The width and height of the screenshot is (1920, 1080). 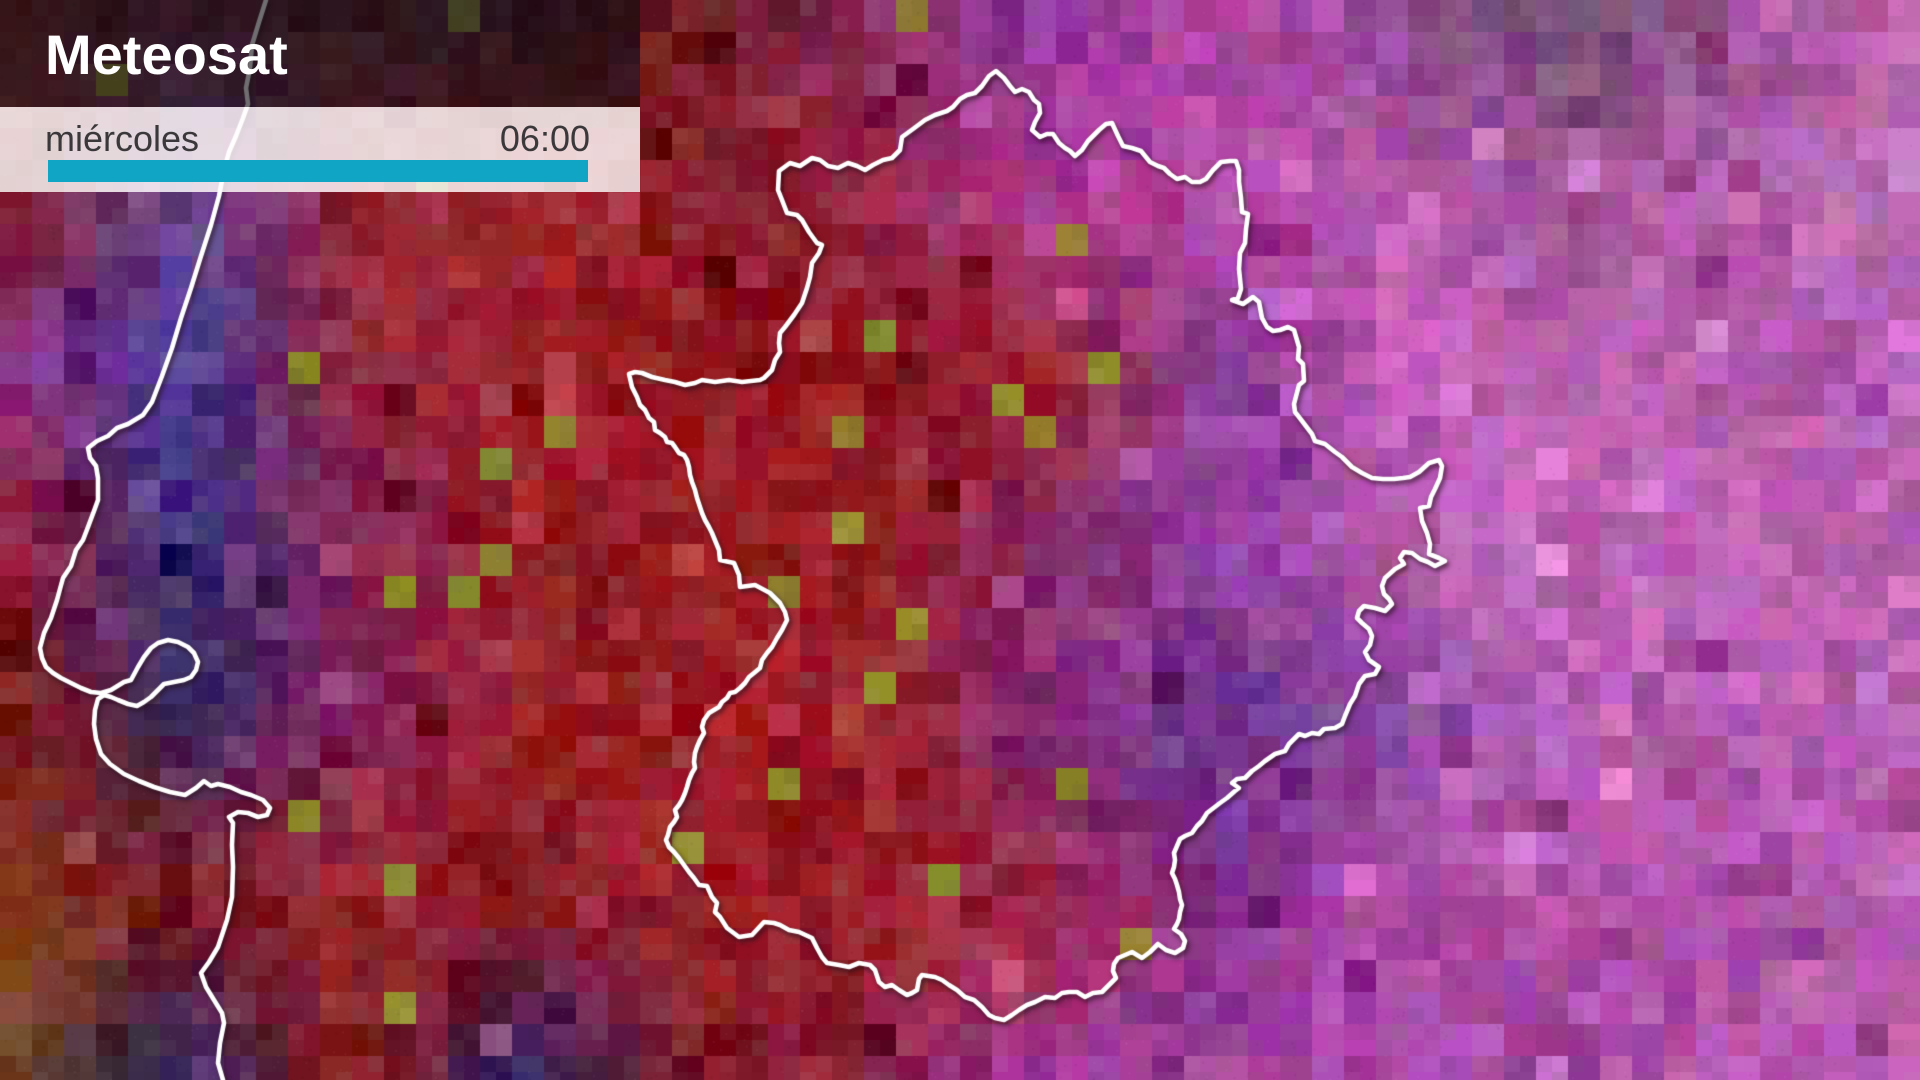 What do you see at coordinates (320, 53) in the screenshot?
I see `map-header-bar: Meteosat` at bounding box center [320, 53].